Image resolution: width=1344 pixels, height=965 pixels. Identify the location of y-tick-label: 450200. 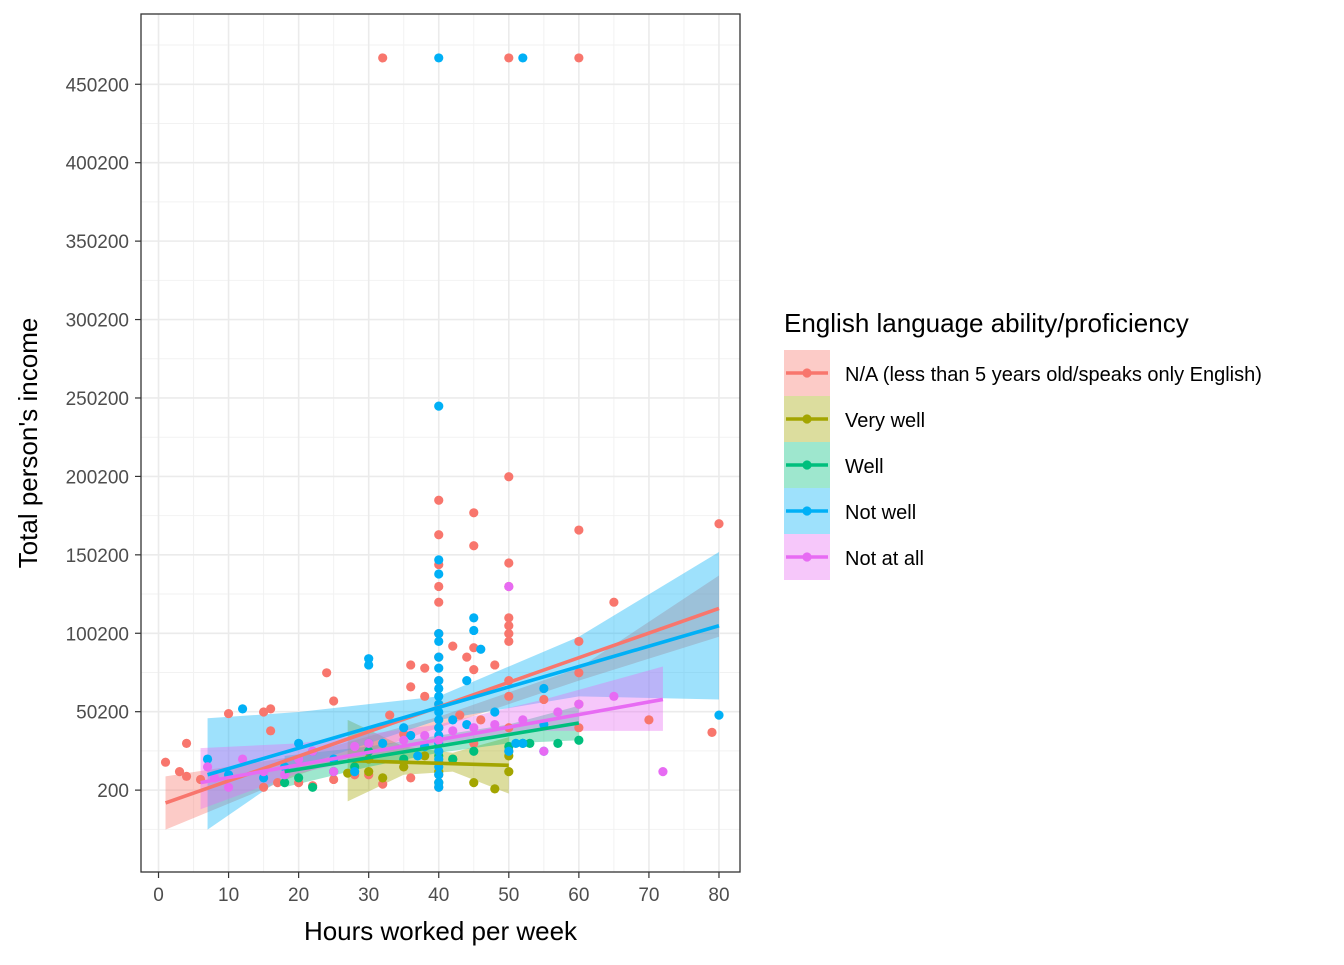
(97, 85).